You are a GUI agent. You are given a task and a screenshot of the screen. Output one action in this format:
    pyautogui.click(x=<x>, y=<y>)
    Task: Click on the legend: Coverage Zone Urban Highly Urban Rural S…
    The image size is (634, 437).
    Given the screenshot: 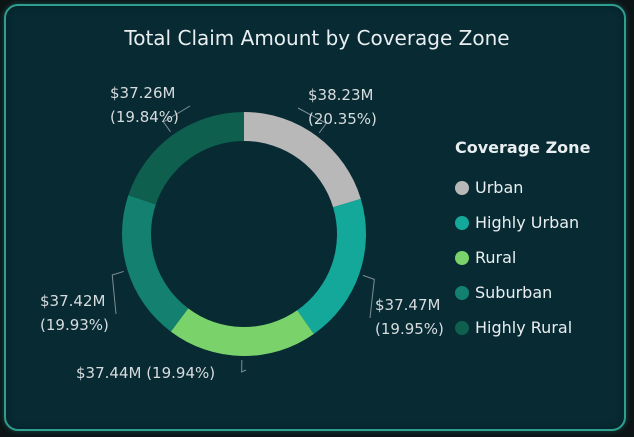 What is the action you would take?
    pyautogui.click(x=522, y=241)
    